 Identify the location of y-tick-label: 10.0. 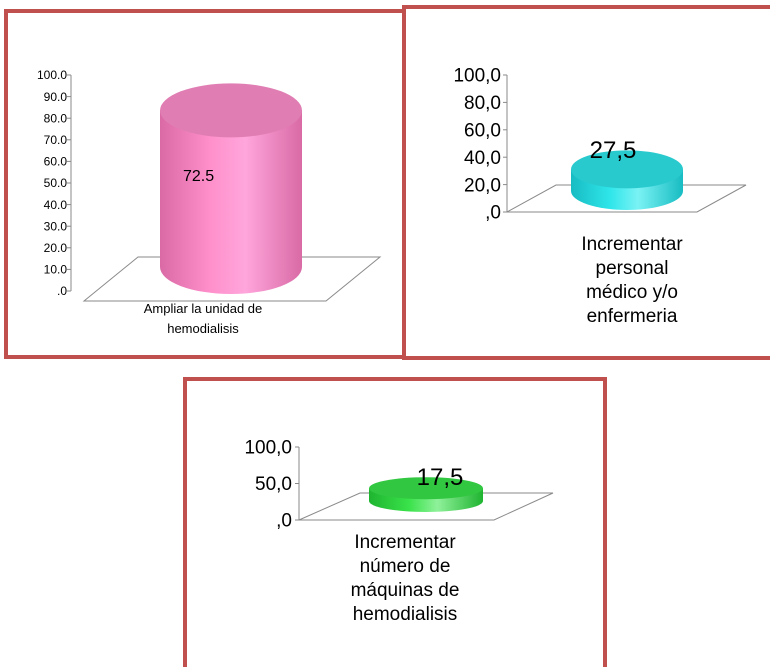
(56, 270).